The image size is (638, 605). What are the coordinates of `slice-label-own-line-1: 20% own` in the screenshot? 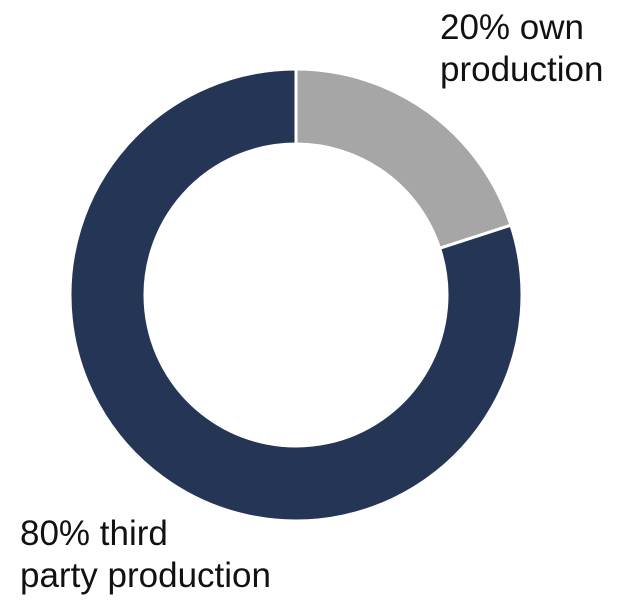 It's located at (512, 27).